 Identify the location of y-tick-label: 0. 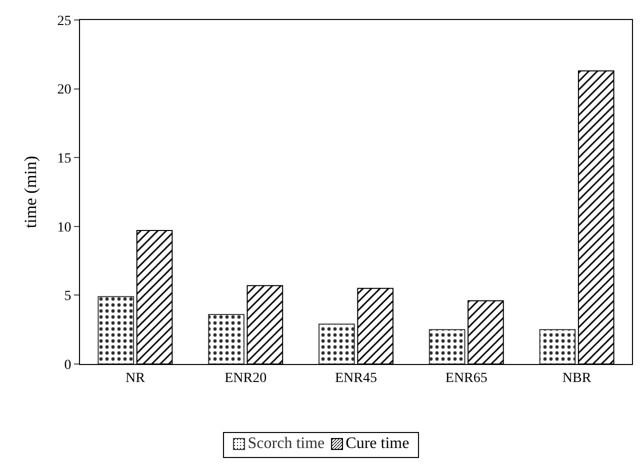
(68, 365).